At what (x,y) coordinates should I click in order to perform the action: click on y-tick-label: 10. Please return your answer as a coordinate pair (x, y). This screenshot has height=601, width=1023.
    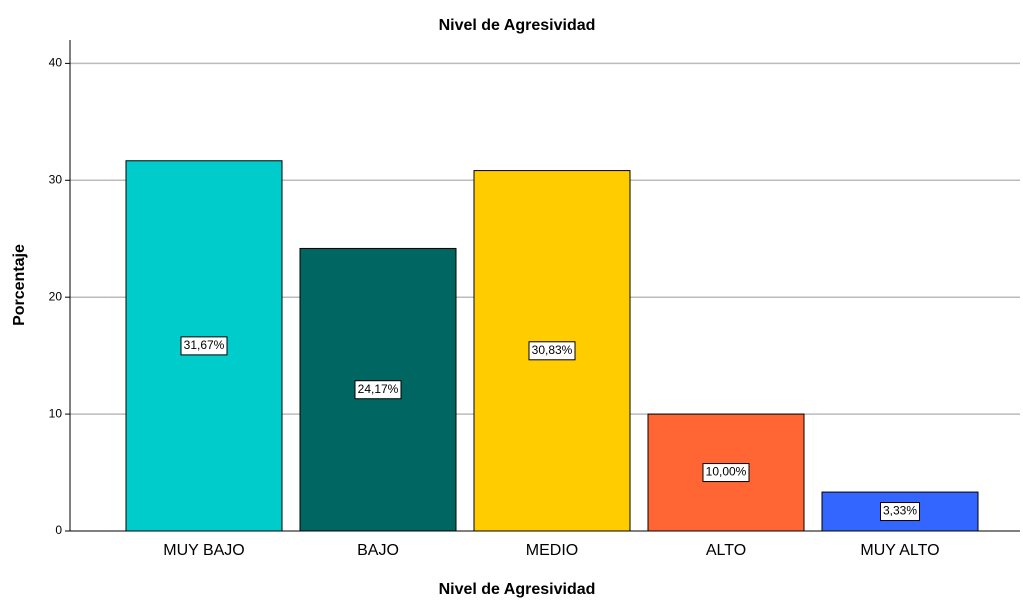
    Looking at the image, I should click on (56, 413).